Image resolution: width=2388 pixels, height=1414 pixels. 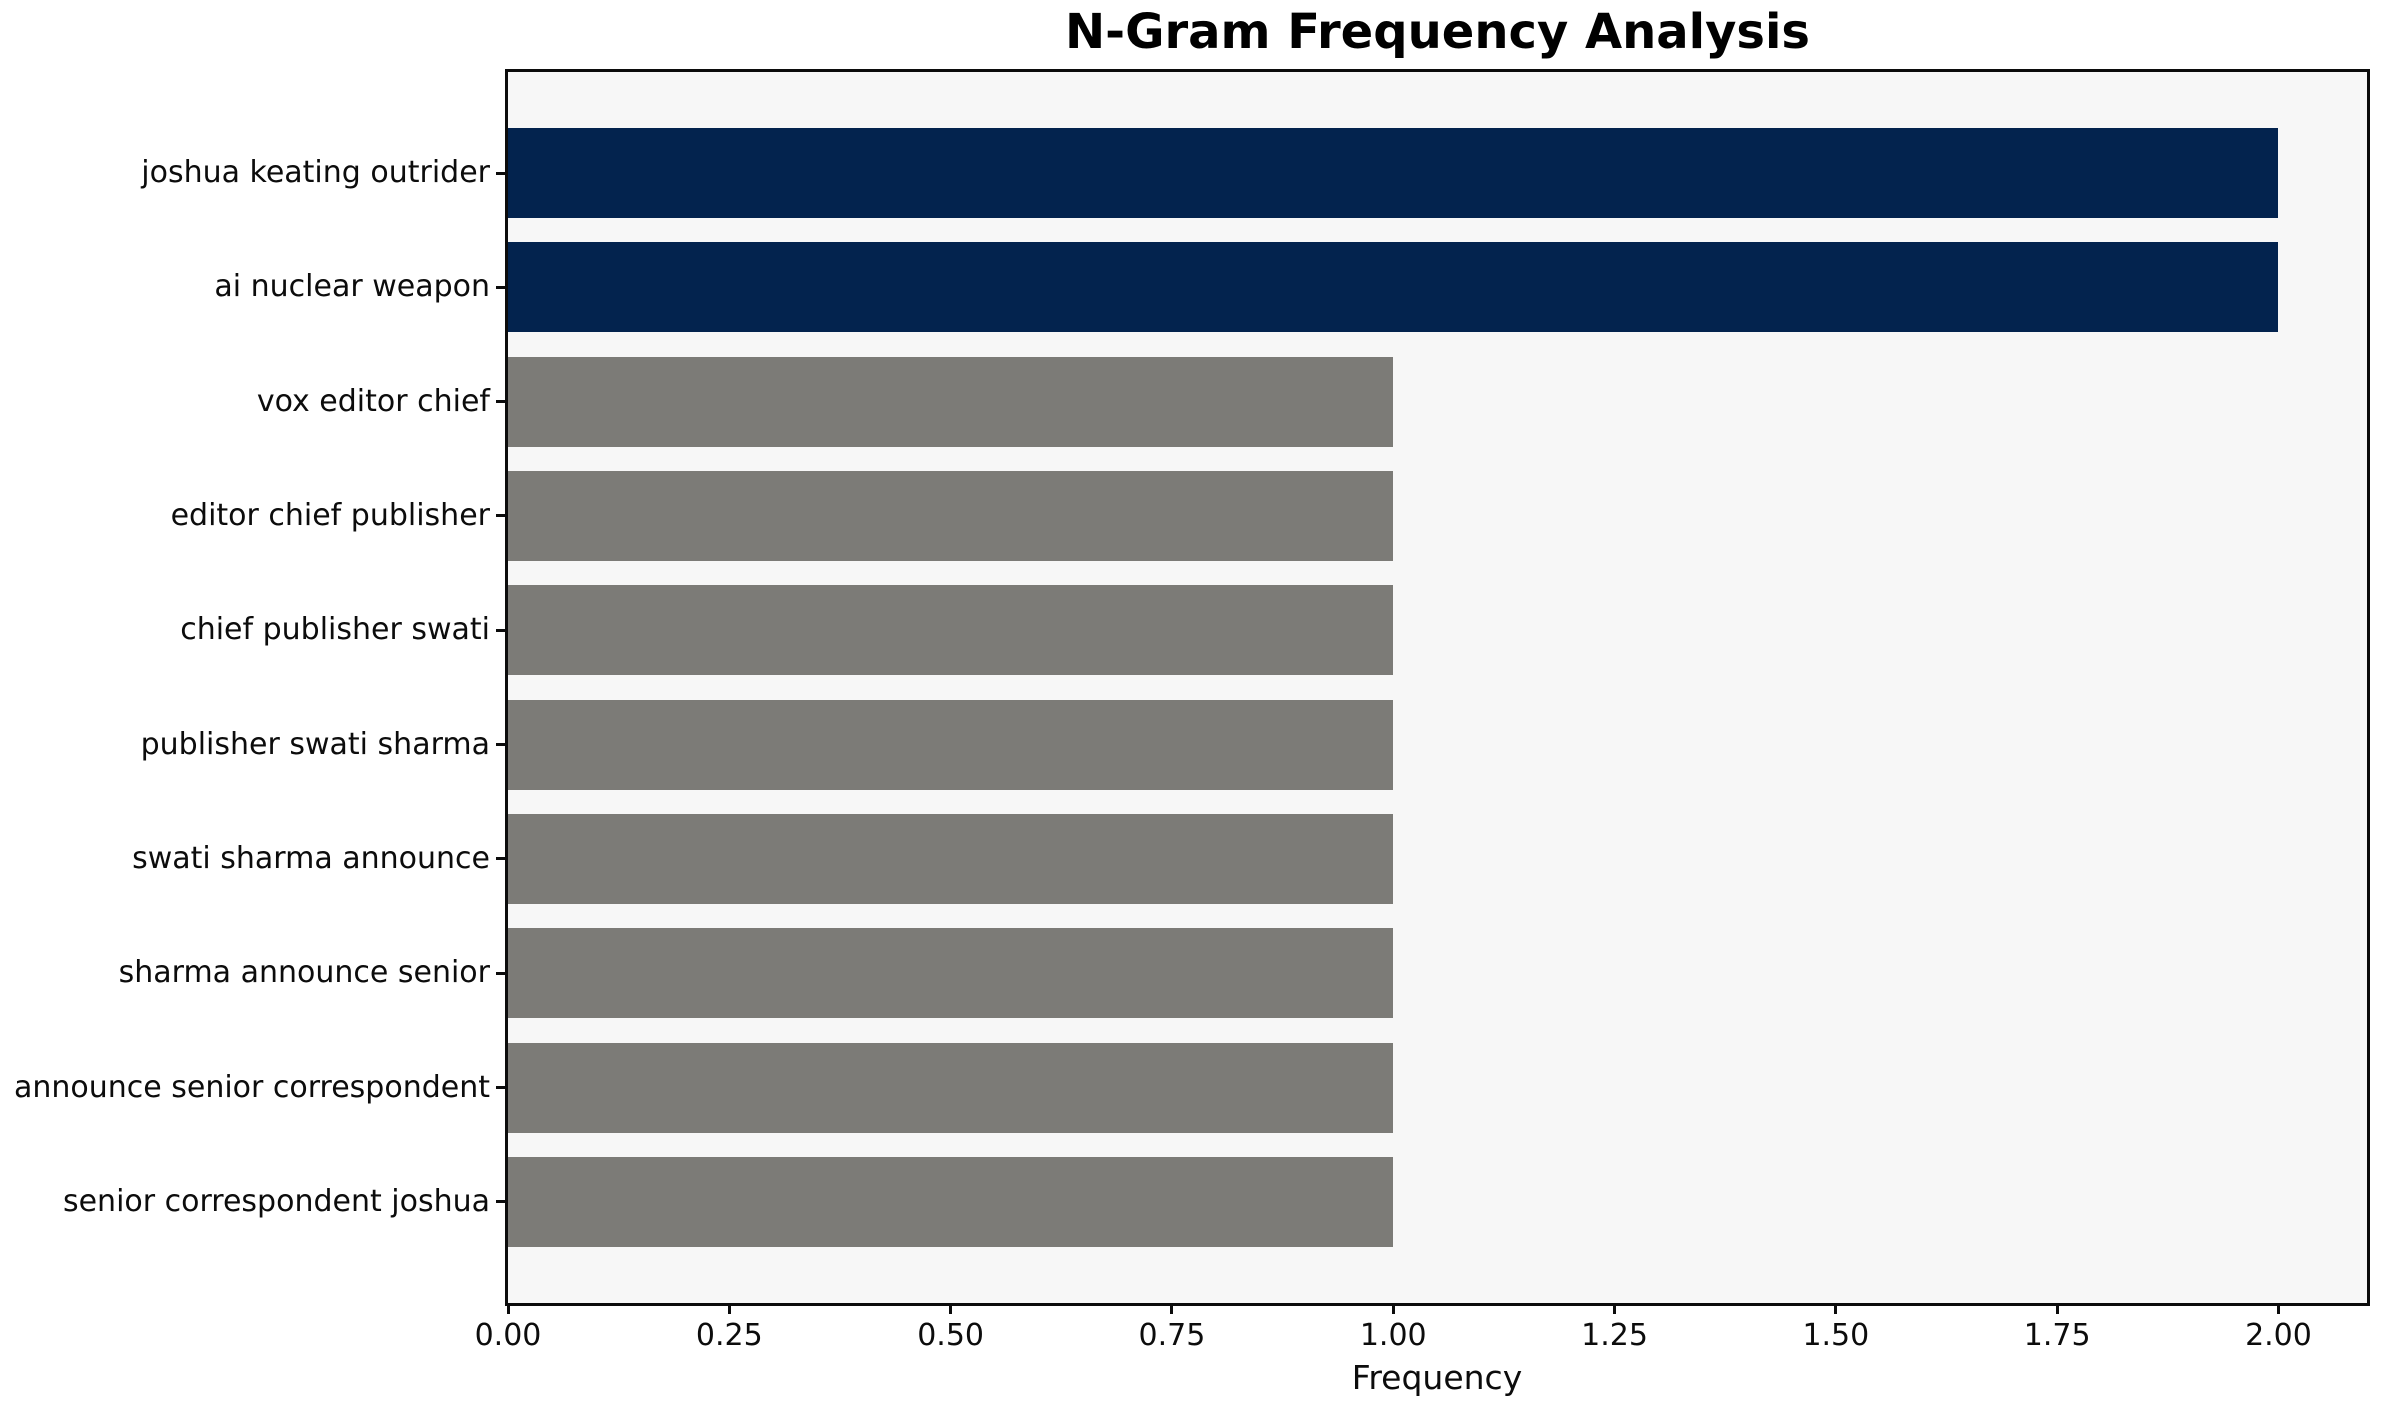 I want to click on x-tick-label: 1.75, so click(x=2057, y=1335).